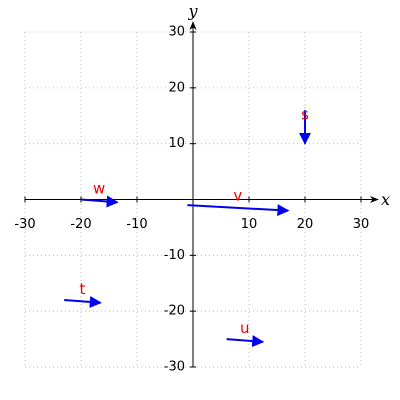 The image size is (400, 400). Describe the element at coordinates (24, 224) in the screenshot. I see `x-tick-label: -30` at that location.